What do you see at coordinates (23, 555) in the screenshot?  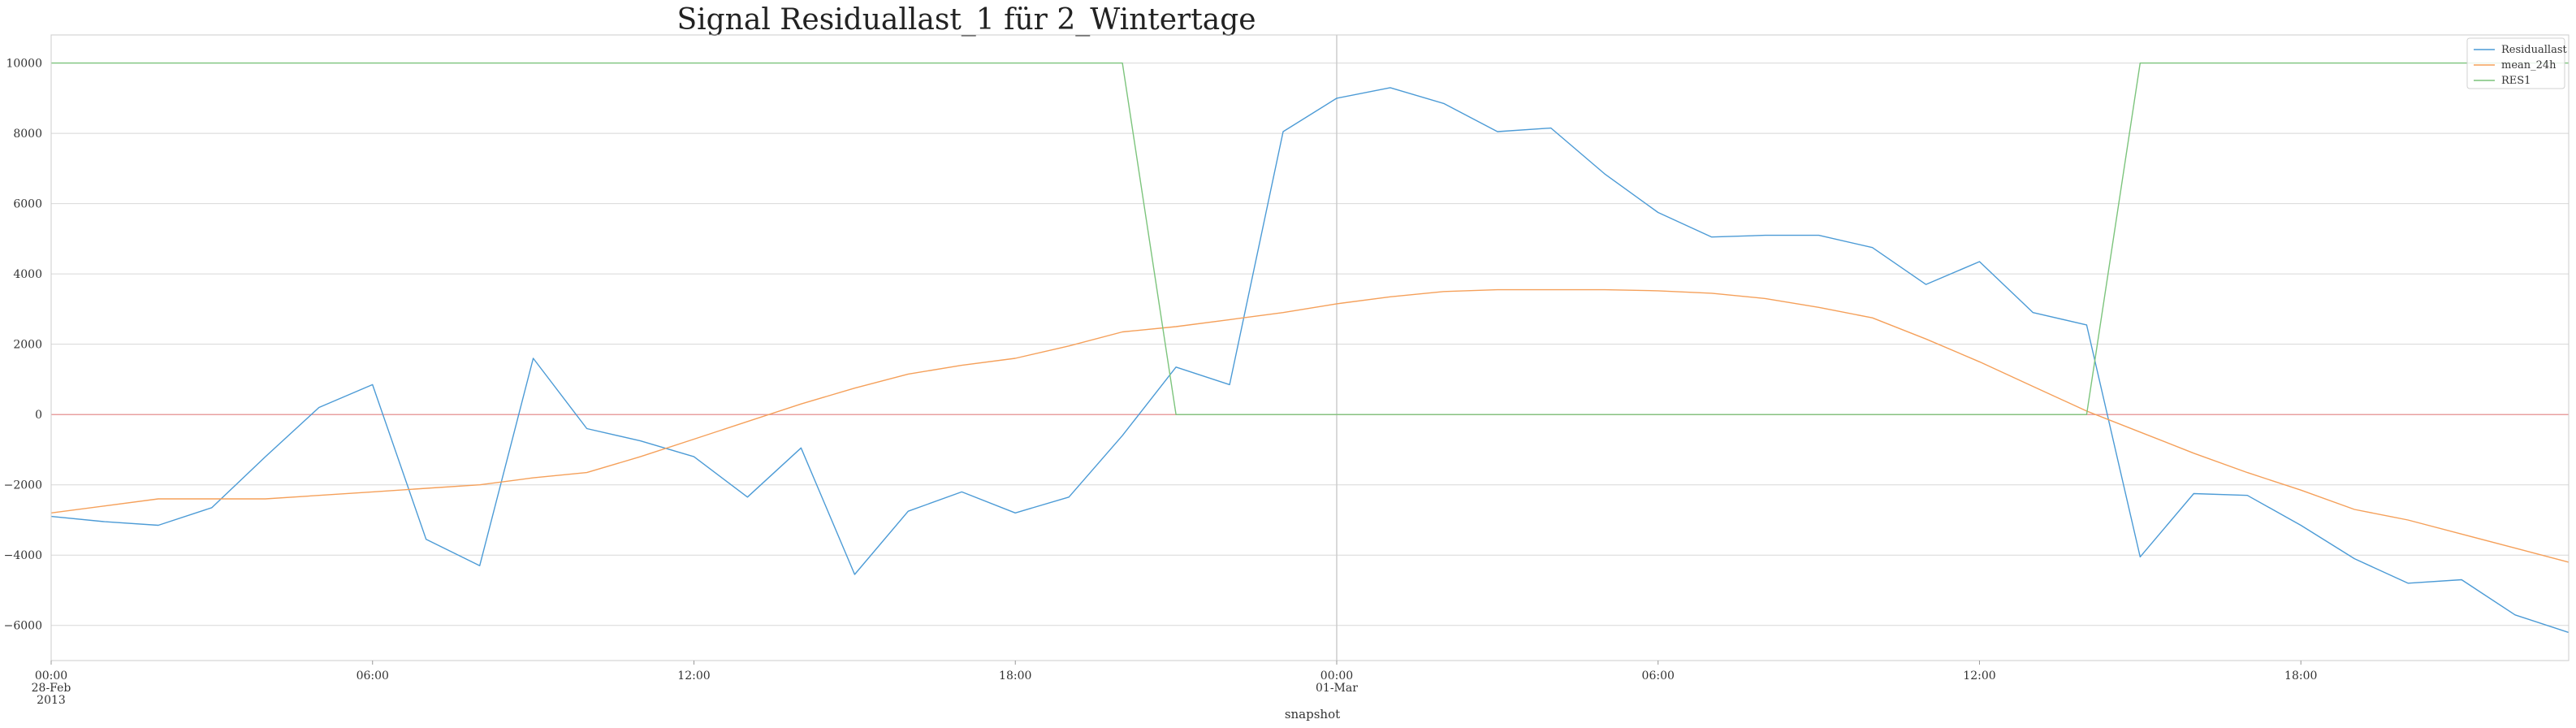 I see `y-tick-label: −4000` at bounding box center [23, 555].